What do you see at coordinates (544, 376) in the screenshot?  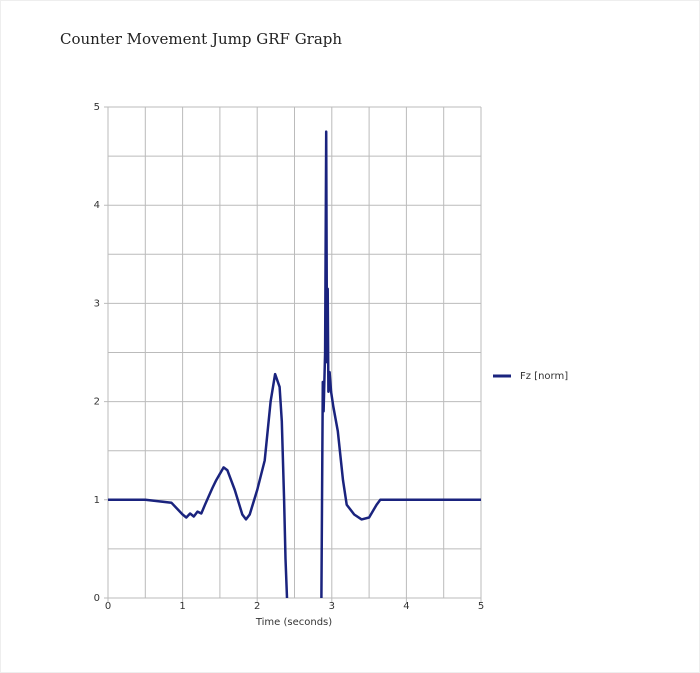 I see `legend-label: Fz [norm]` at bounding box center [544, 376].